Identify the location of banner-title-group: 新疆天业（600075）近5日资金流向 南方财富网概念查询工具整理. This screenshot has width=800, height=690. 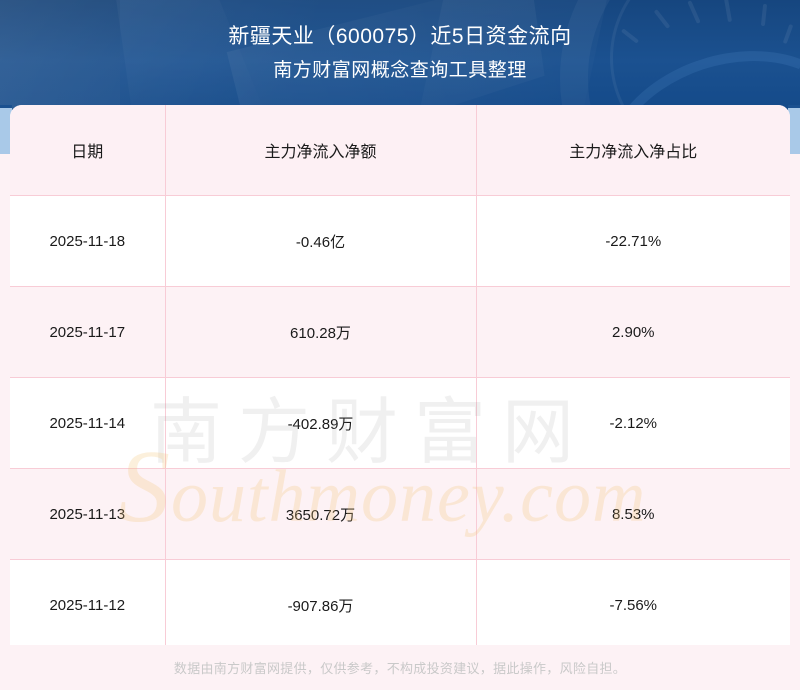
(400, 42).